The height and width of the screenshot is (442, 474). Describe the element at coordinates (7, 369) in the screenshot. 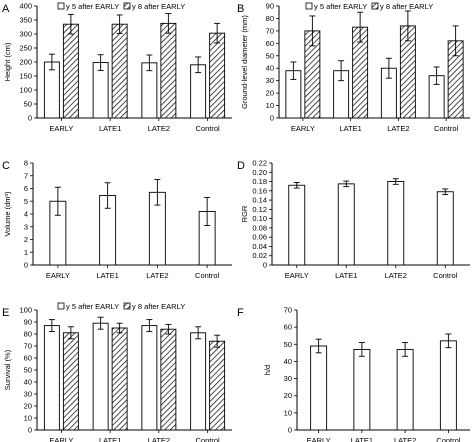

I see `y-axis-label: Survival (%)` at that location.